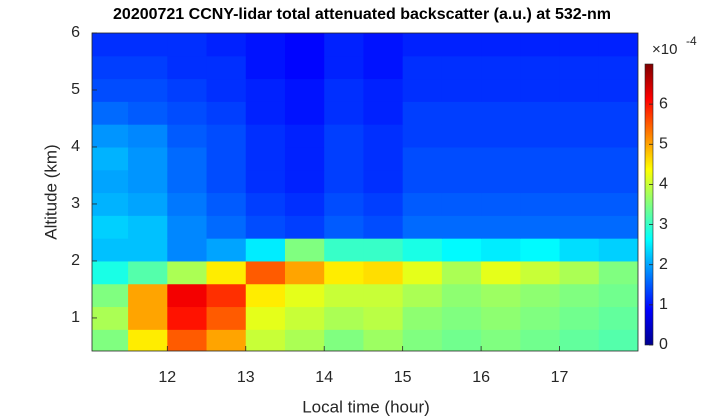 The image size is (708, 420). What do you see at coordinates (75, 146) in the screenshot?
I see `y-tick-label: 4` at bounding box center [75, 146].